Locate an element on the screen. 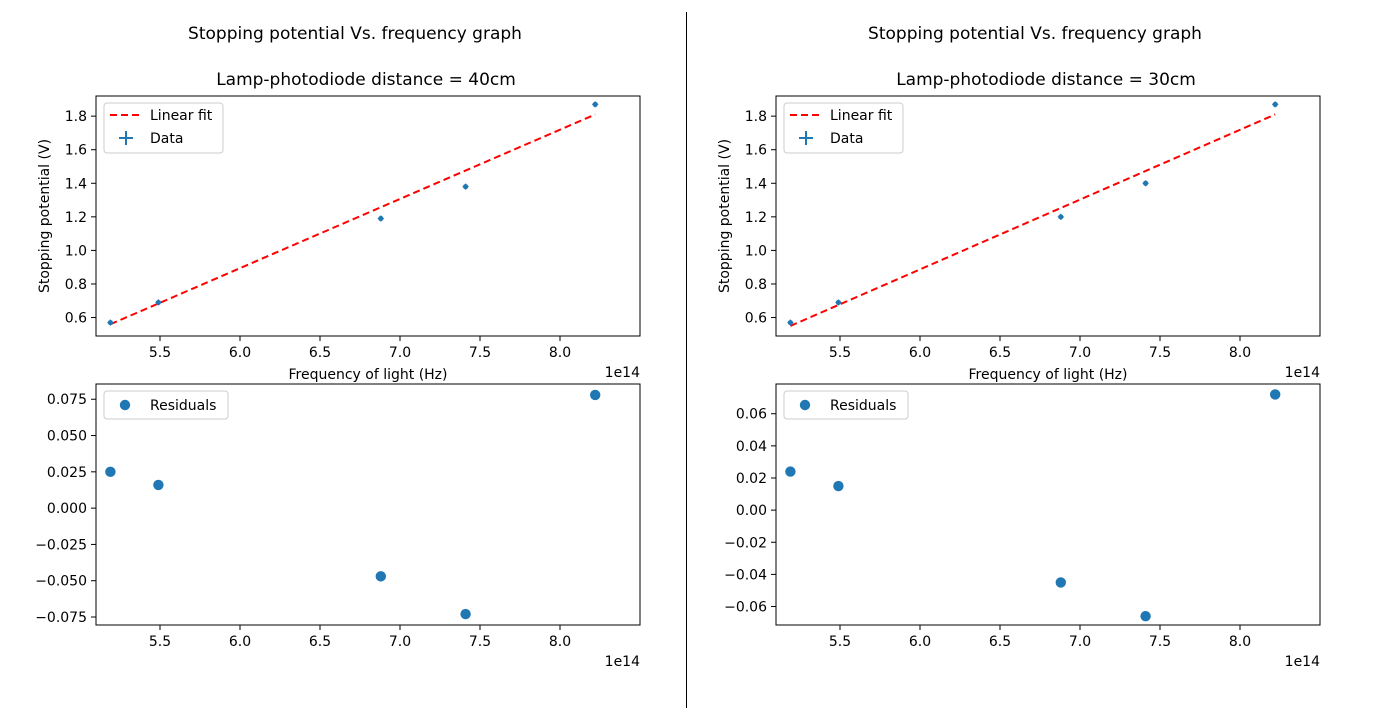 The width and height of the screenshot is (1378, 720). y-tick-label: 0.000 is located at coordinates (67, 509).